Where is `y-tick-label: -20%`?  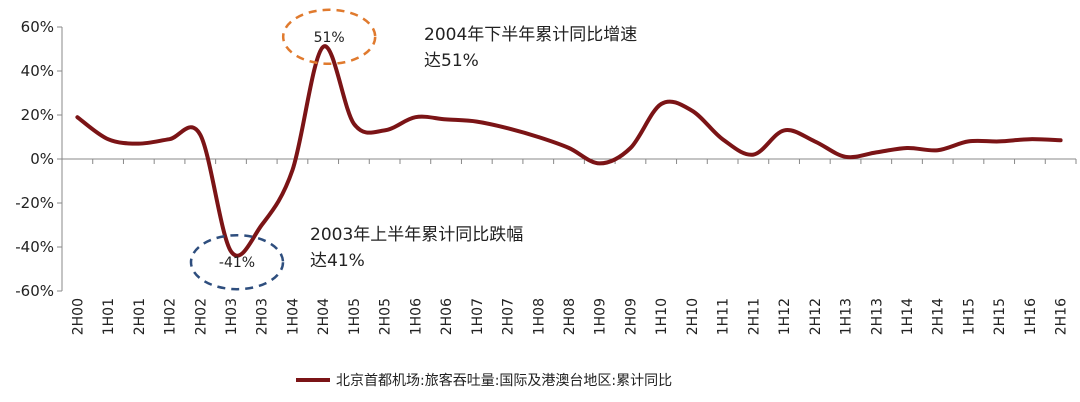 y-tick-label: -20% is located at coordinates (34, 203).